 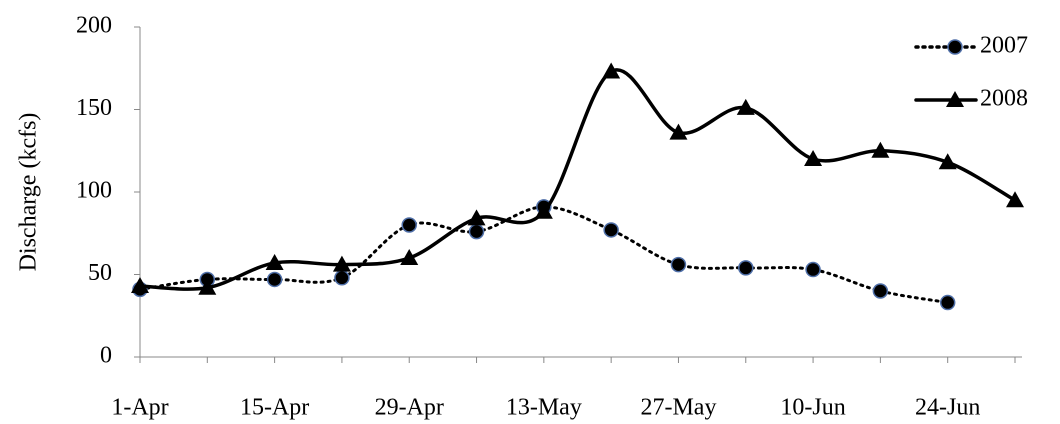 I want to click on y-tick-label: 0, so click(x=106, y=356).